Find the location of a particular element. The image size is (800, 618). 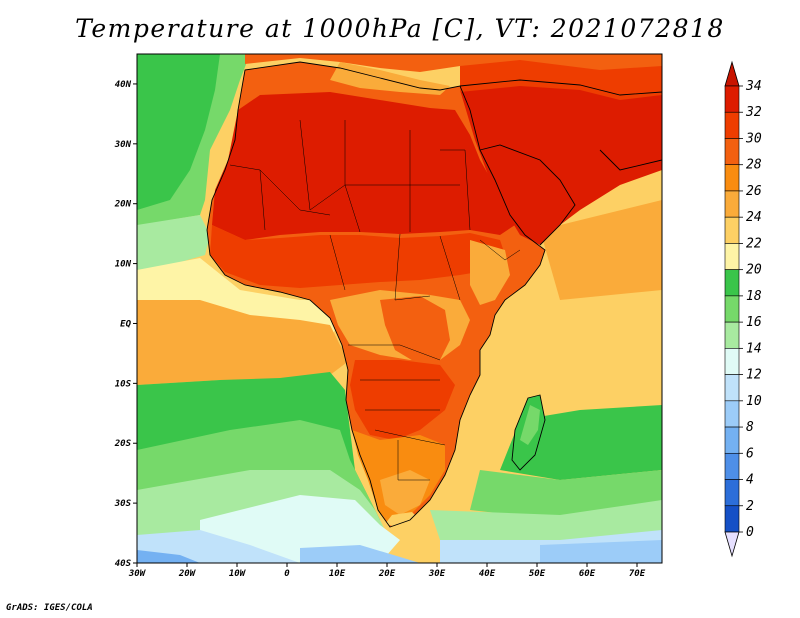

y-tick-label: 20N is located at coordinates (123, 205).